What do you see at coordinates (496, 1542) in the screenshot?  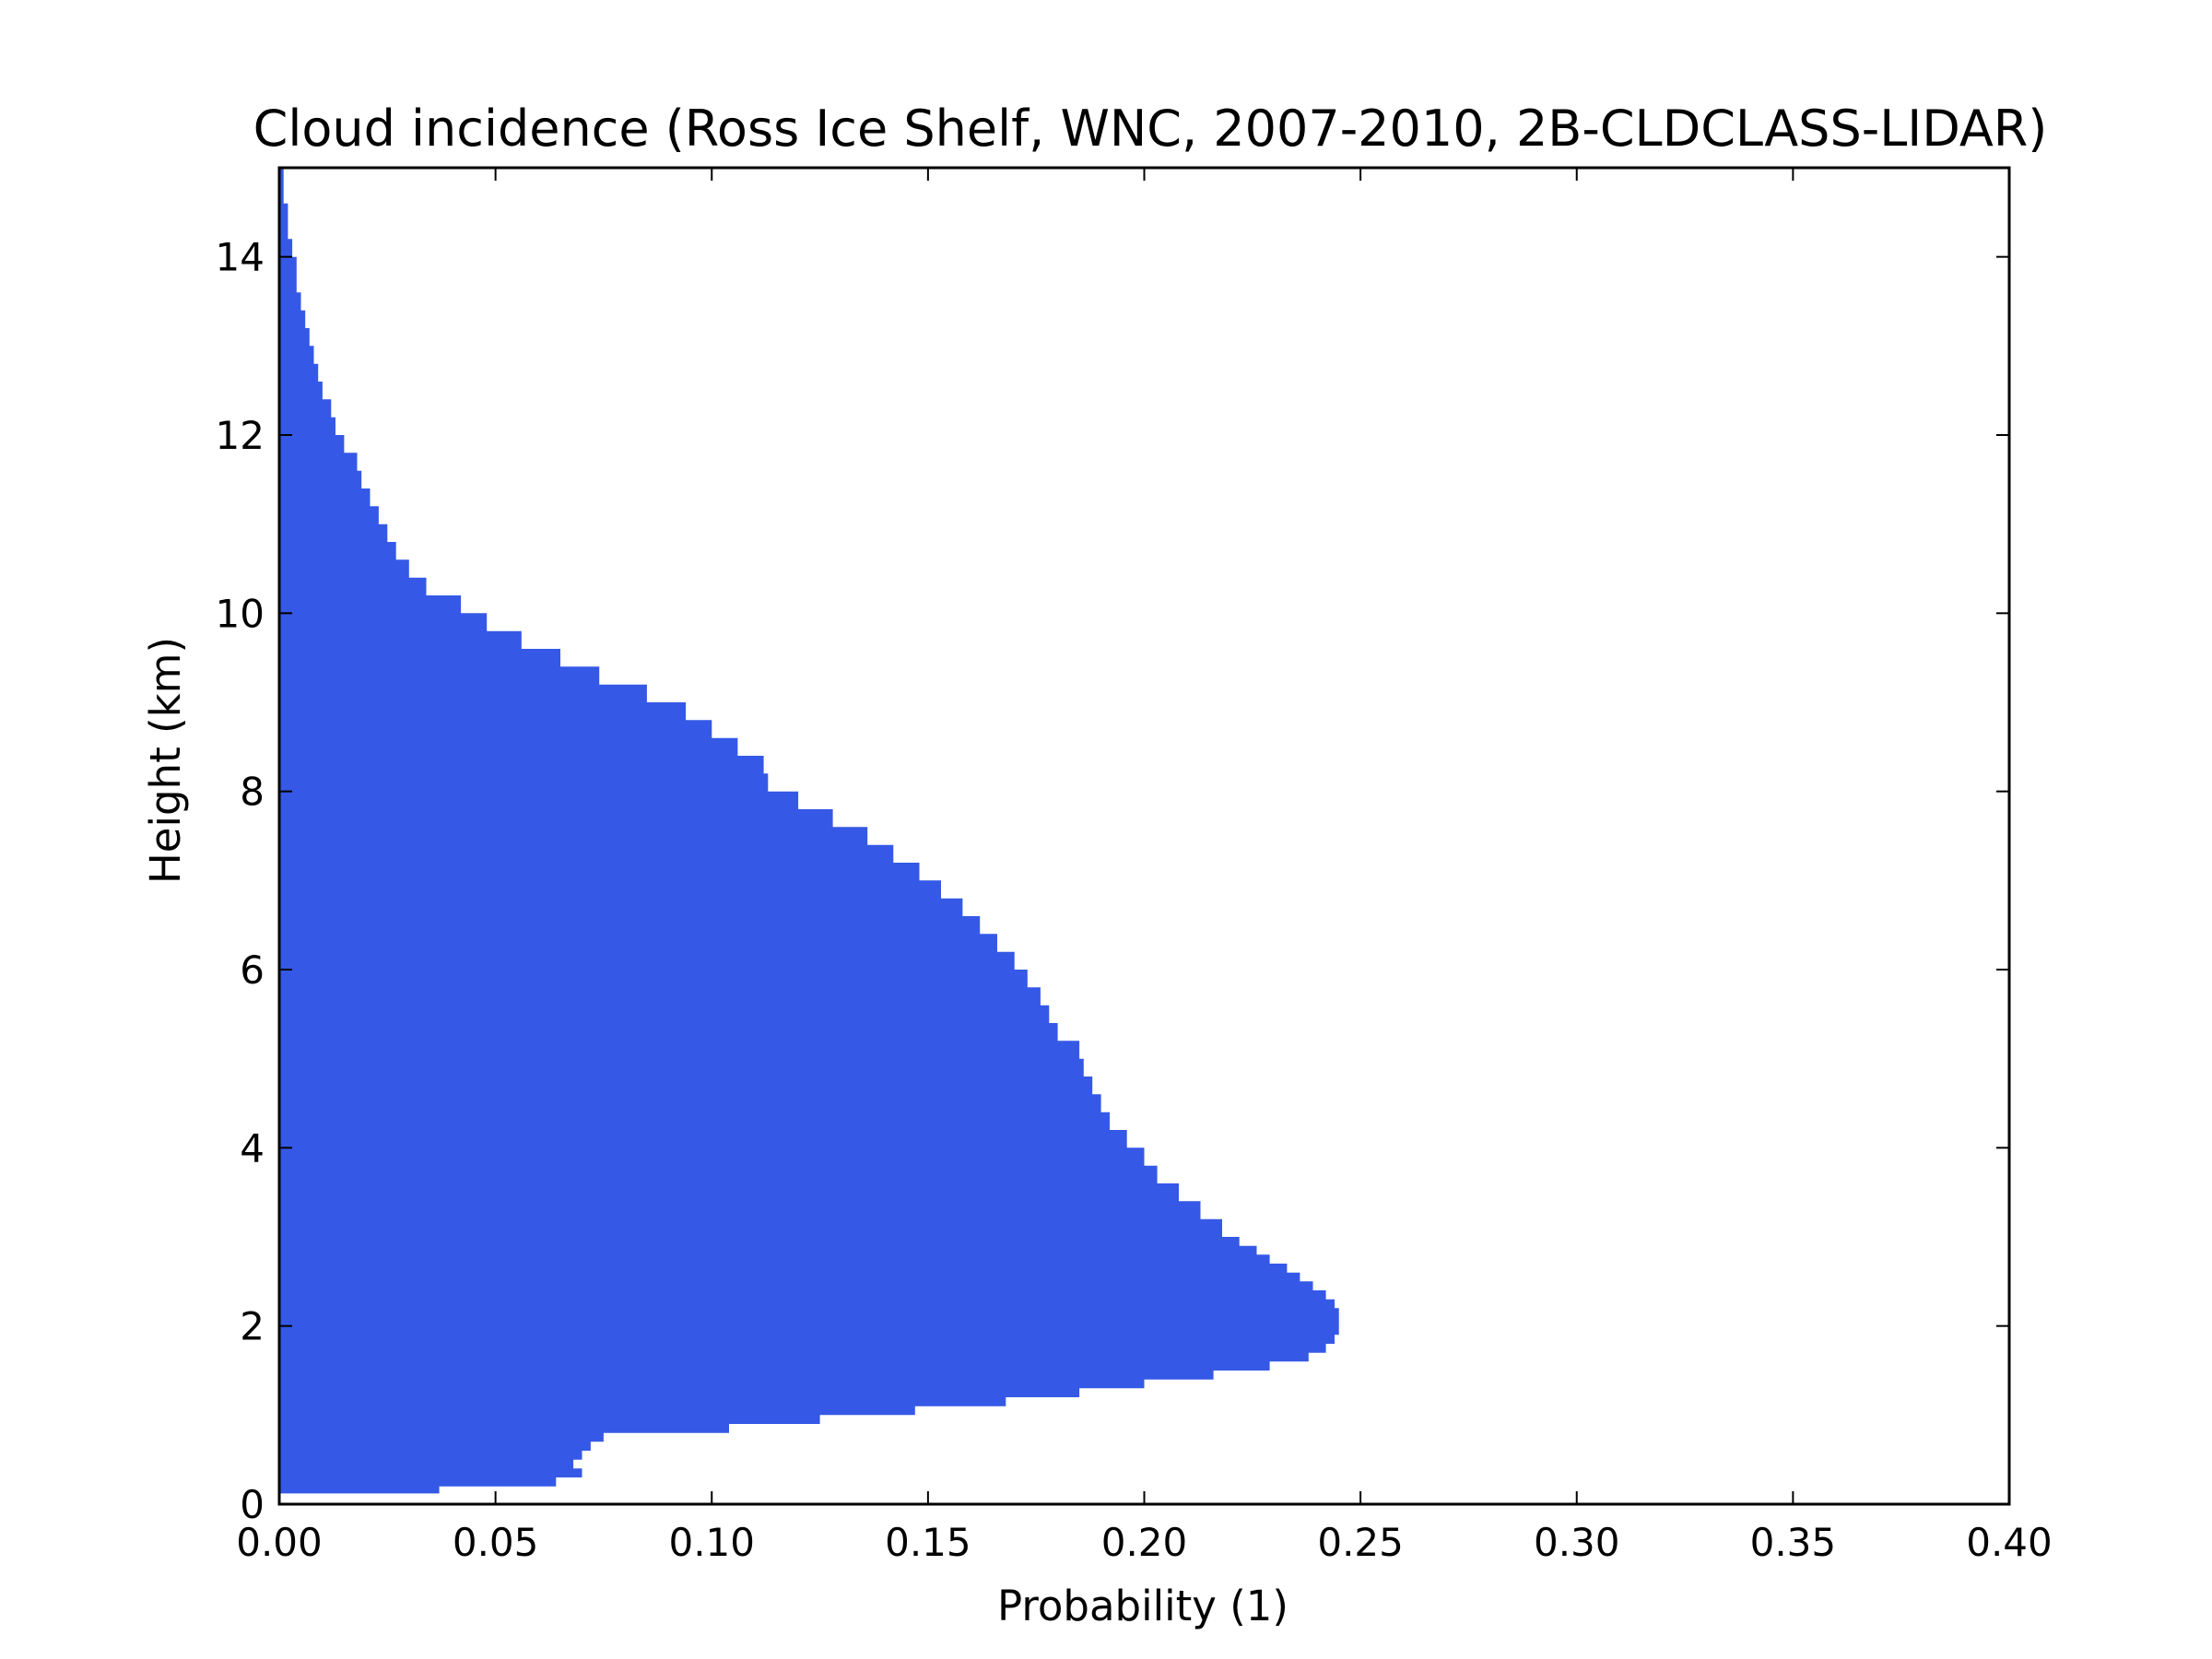 I see `x-tick-label: 0.05` at bounding box center [496, 1542].